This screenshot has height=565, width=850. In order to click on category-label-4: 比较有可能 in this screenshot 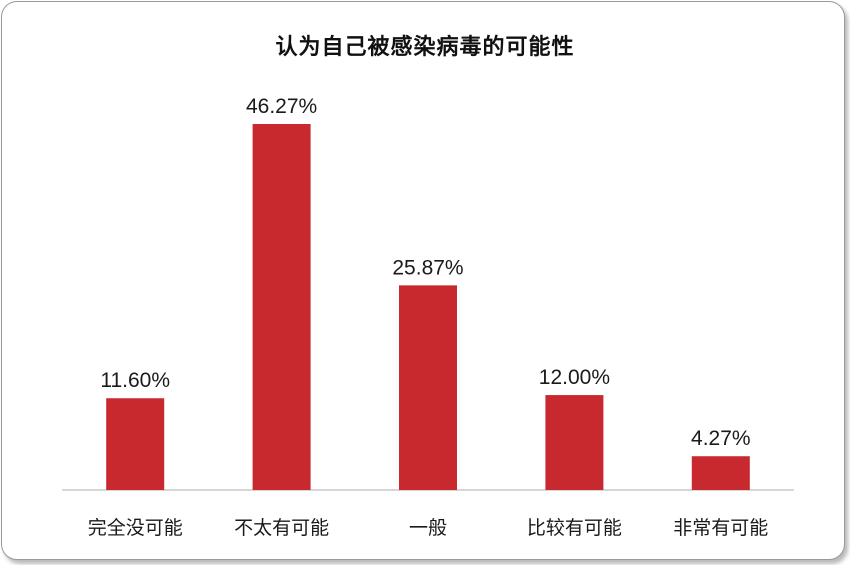, I will do `click(574, 528)`.